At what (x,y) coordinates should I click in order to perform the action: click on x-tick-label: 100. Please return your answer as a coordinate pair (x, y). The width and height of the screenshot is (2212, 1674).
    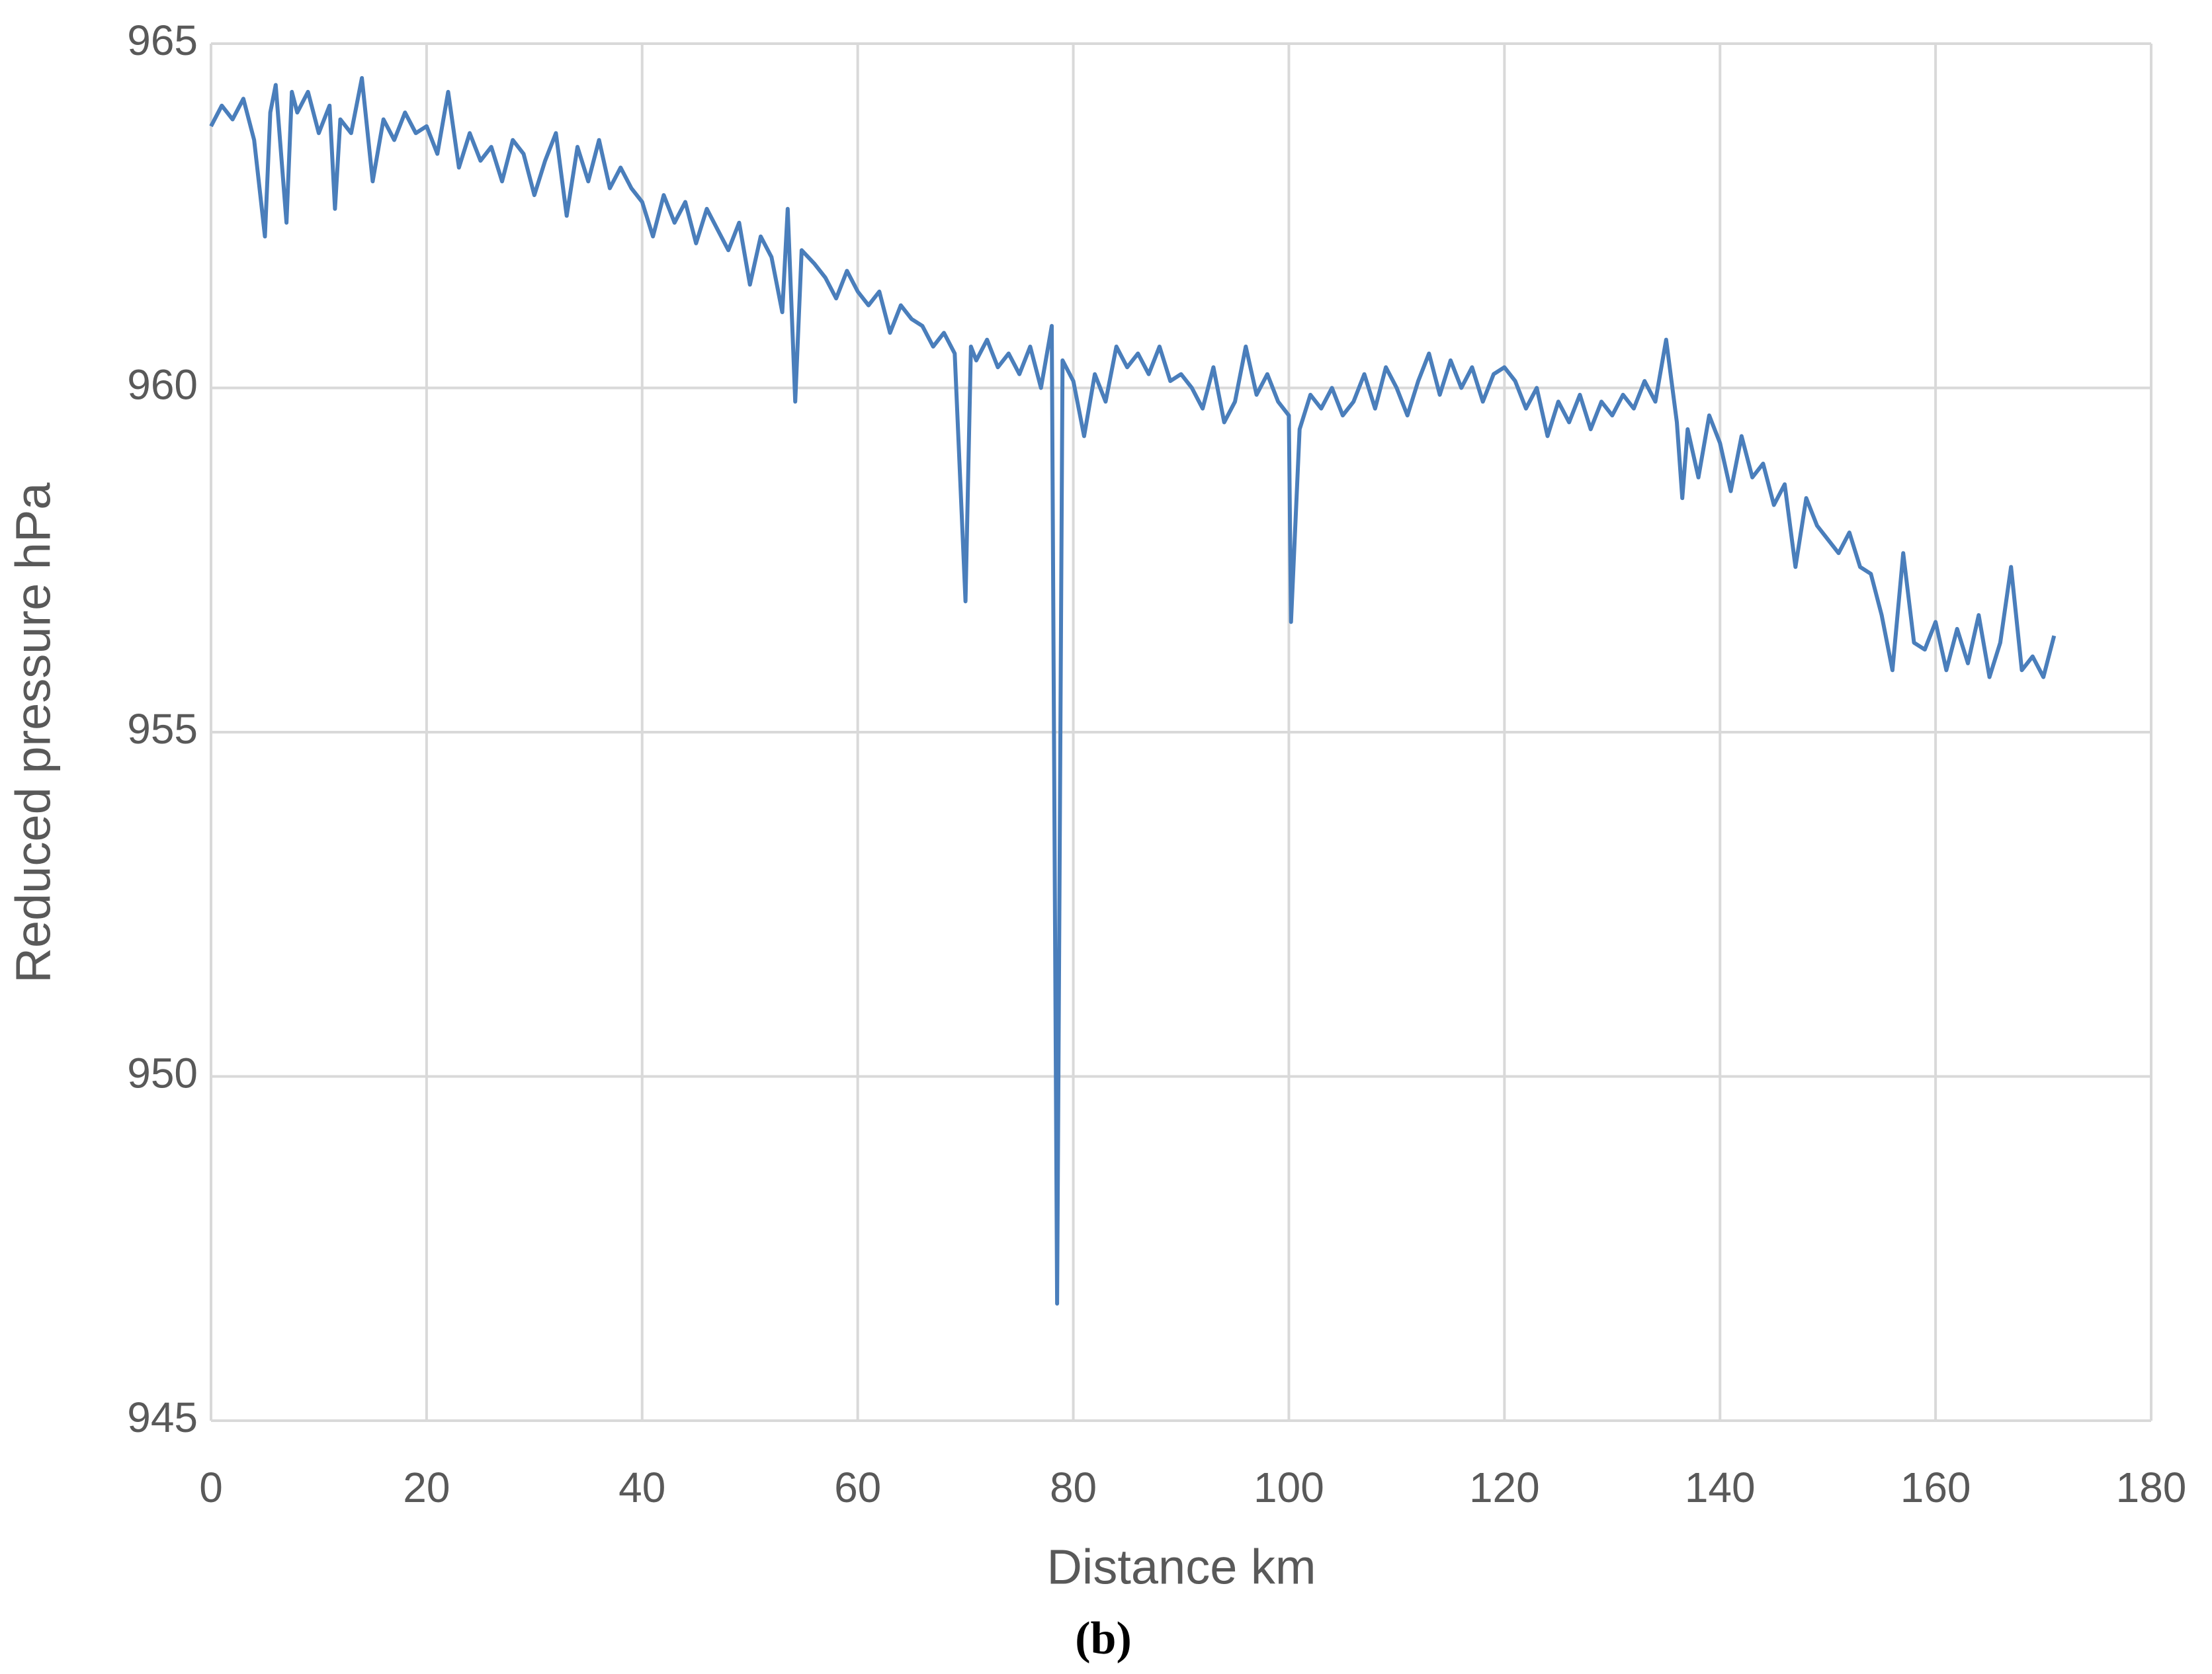
    Looking at the image, I should click on (1289, 1487).